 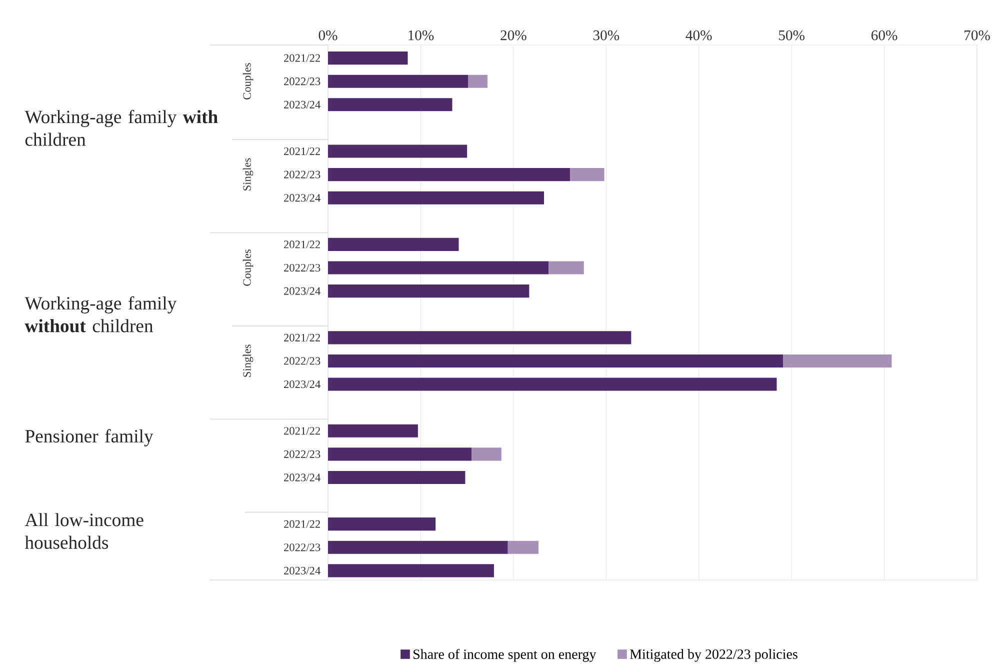 What do you see at coordinates (791, 35) in the screenshot?
I see `x-tick-label: 50%` at bounding box center [791, 35].